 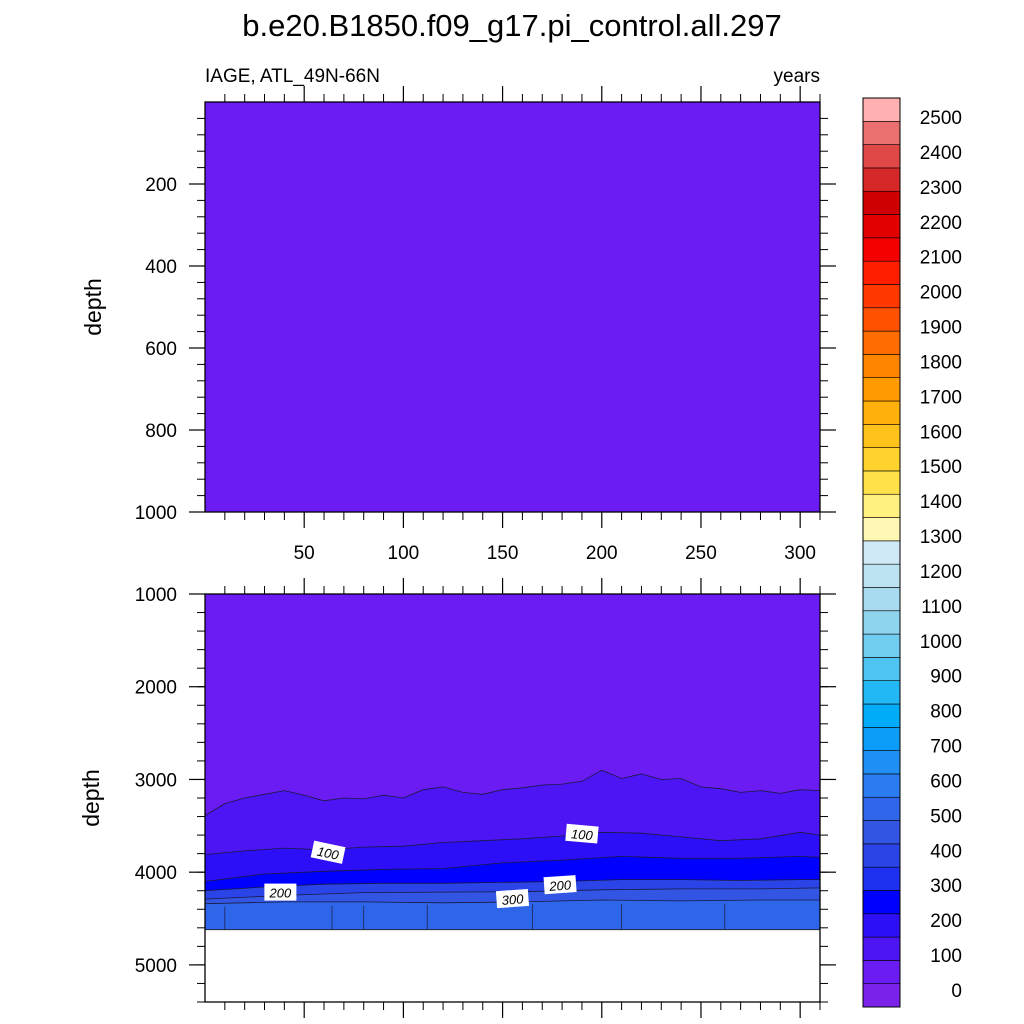 I want to click on contour-label-text: 300, so click(x=512, y=899).